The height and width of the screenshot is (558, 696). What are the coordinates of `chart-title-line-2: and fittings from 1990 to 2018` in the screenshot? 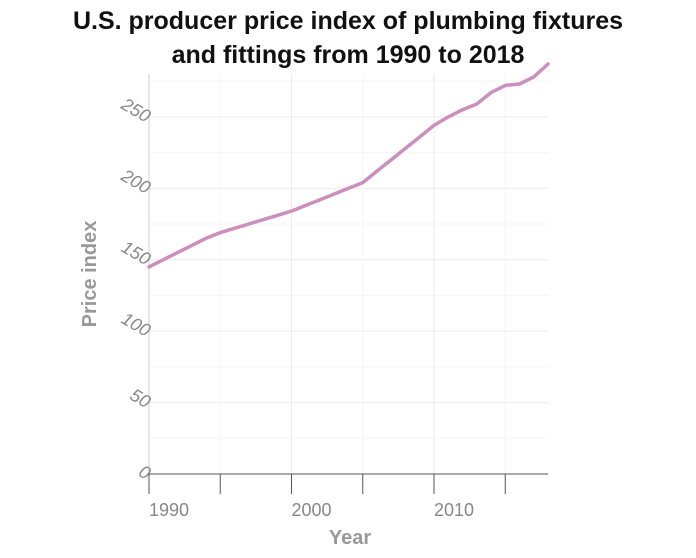 It's located at (348, 55).